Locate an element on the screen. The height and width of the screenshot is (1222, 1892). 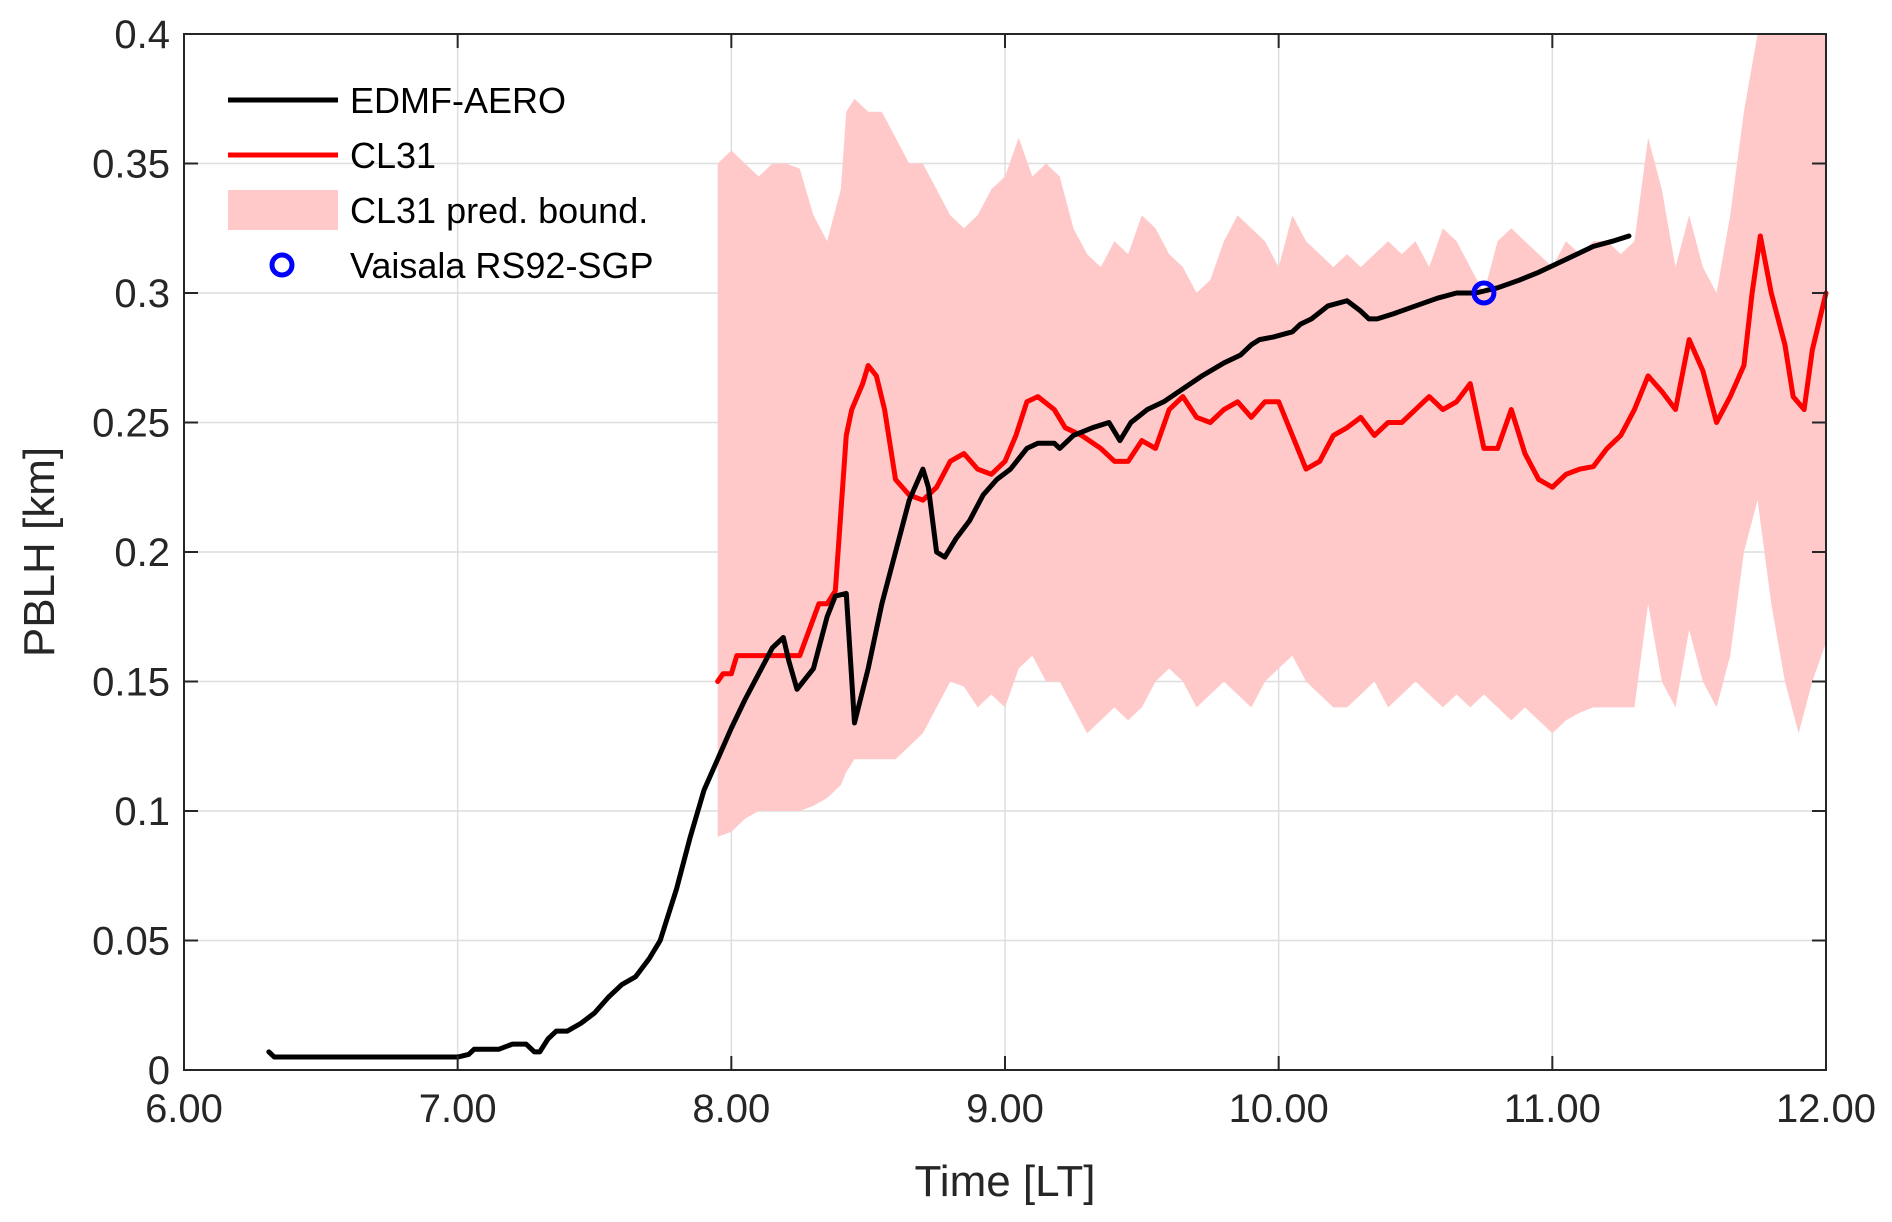
x-tick-label-2: 8.00 is located at coordinates (731, 1109).